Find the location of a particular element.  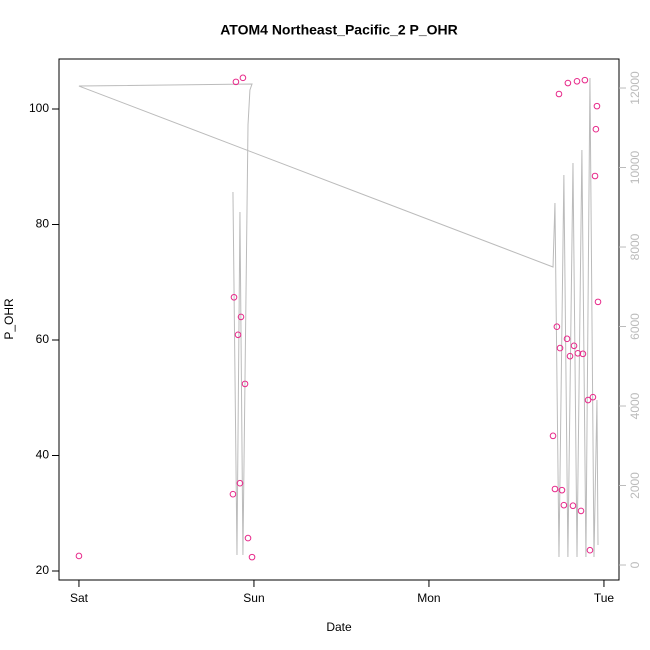

y-tick-label: 80 is located at coordinates (43, 224).